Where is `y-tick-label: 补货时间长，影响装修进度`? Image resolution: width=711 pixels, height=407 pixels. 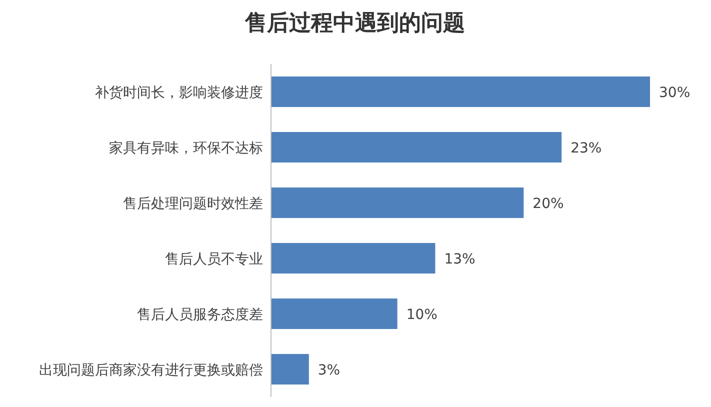 y-tick-label: 补货时间长，影响装修进度 is located at coordinates (179, 92).